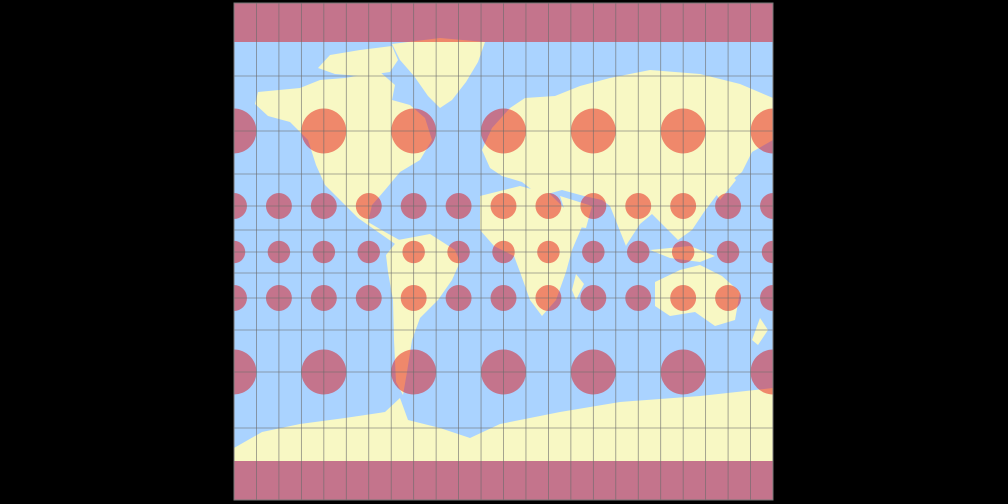 The height and width of the screenshot is (504, 1008). I want to click on land-arabia, so click(576, 212).